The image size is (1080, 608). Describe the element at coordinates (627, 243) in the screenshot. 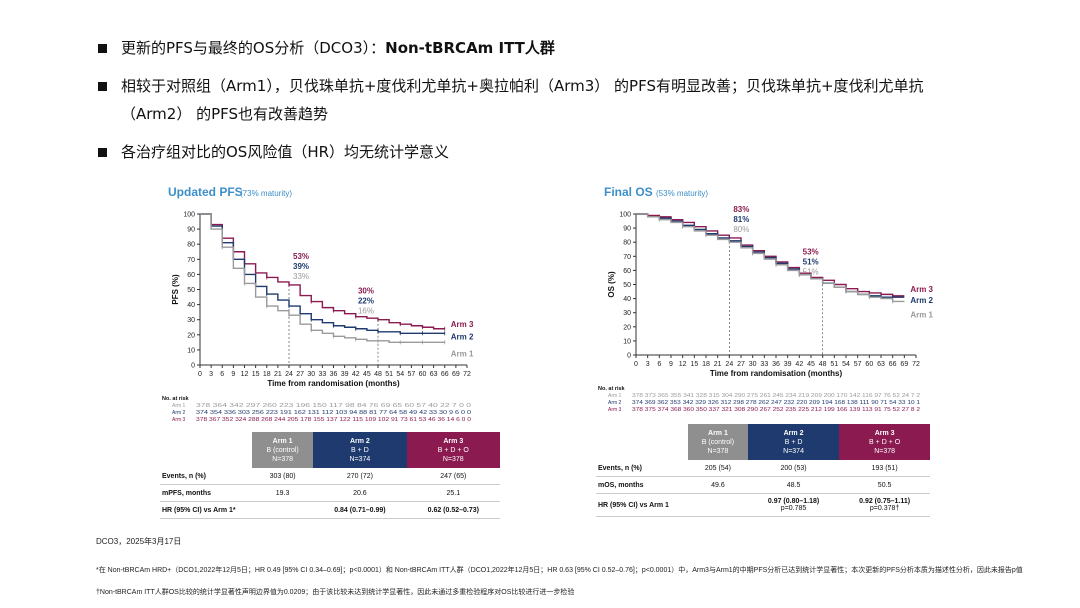

I see `os-y-tick-label: 80` at that location.